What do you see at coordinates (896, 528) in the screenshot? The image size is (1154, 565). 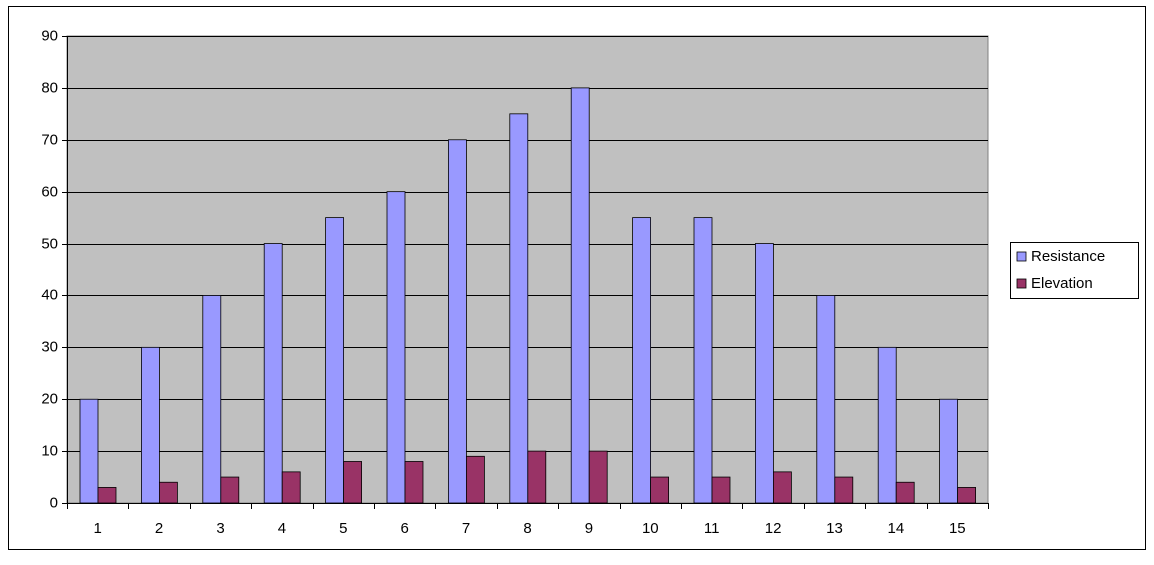 I see `x-tick-label: 14` at bounding box center [896, 528].